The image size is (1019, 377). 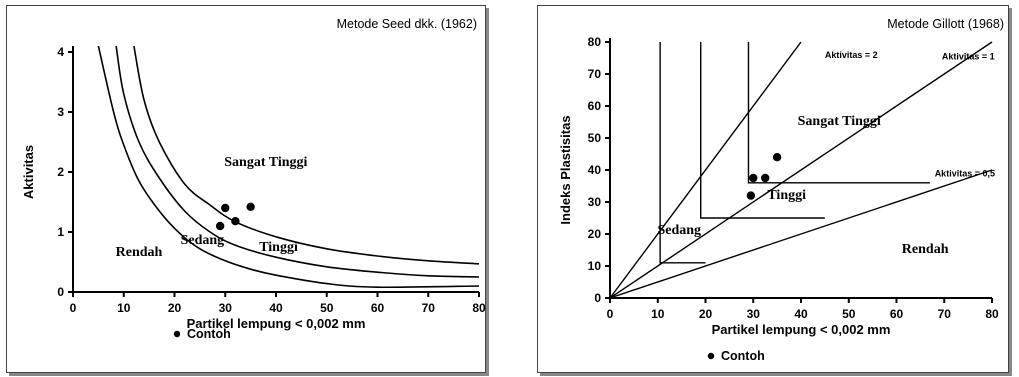 I want to click on y-axis-label: Indeks Plastisitas, so click(x=565, y=169).